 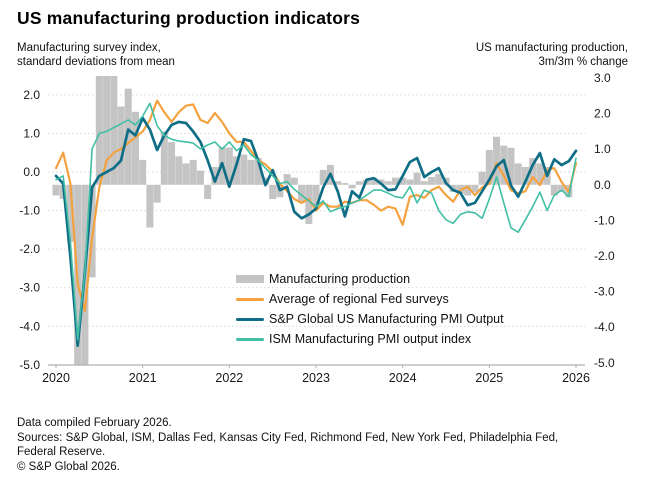 What do you see at coordinates (29, 211) in the screenshot?
I see `left-tick-label: -1.0` at bounding box center [29, 211].